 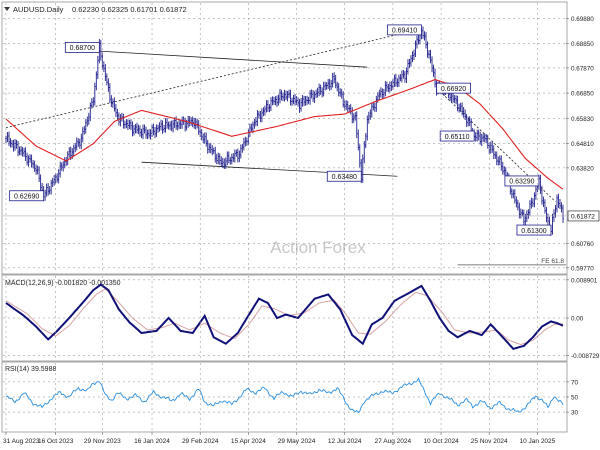 I want to click on rsi-y-tick-label: 50, so click(x=575, y=398).